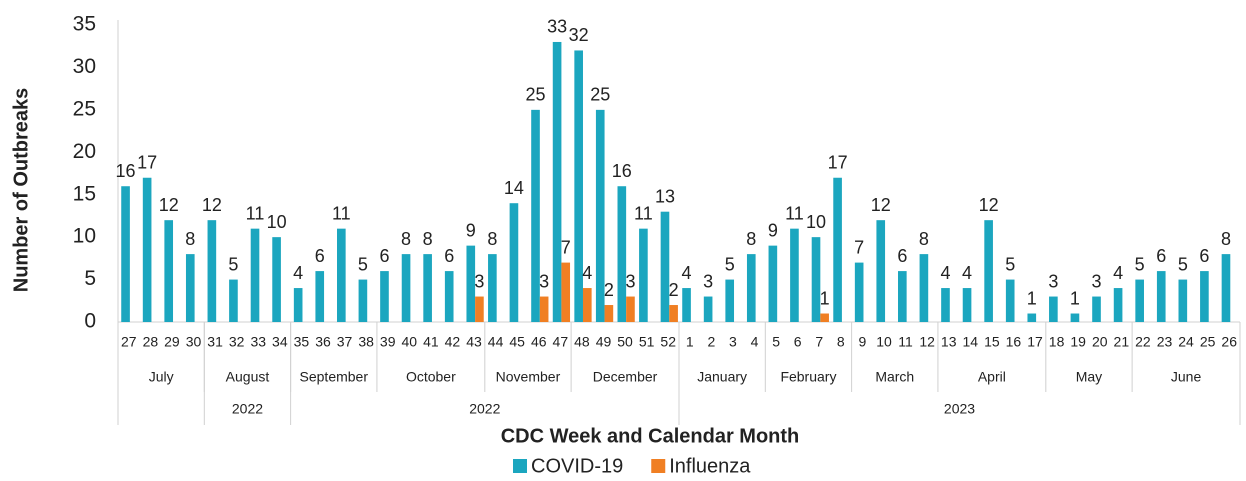 The width and height of the screenshot is (1246, 481). What do you see at coordinates (841, 342) in the screenshot?
I see `x-tick-label: 8` at bounding box center [841, 342].